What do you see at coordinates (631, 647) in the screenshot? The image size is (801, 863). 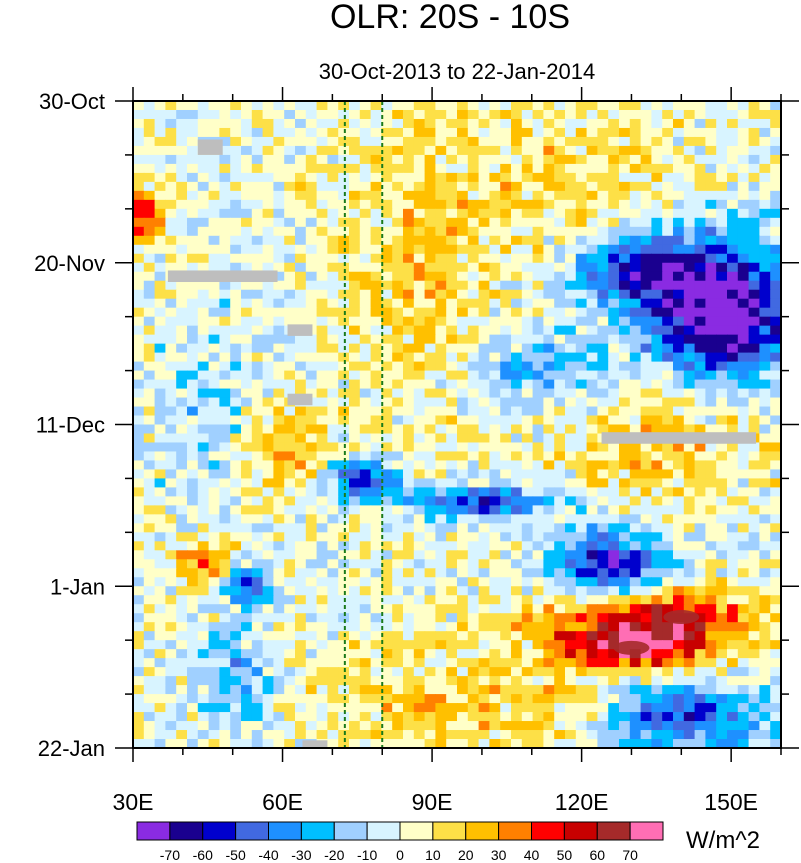 I see `anomaly-core` at bounding box center [631, 647].